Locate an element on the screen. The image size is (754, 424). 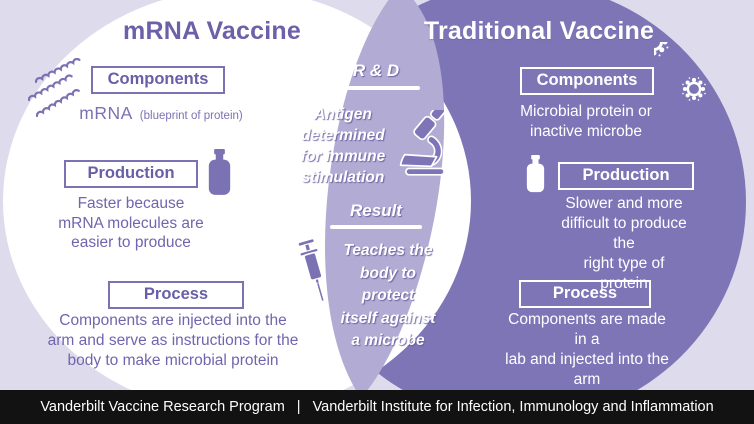
mrna-components-text: mRNA (blueprint of protein) is located at coordinates (160, 113).